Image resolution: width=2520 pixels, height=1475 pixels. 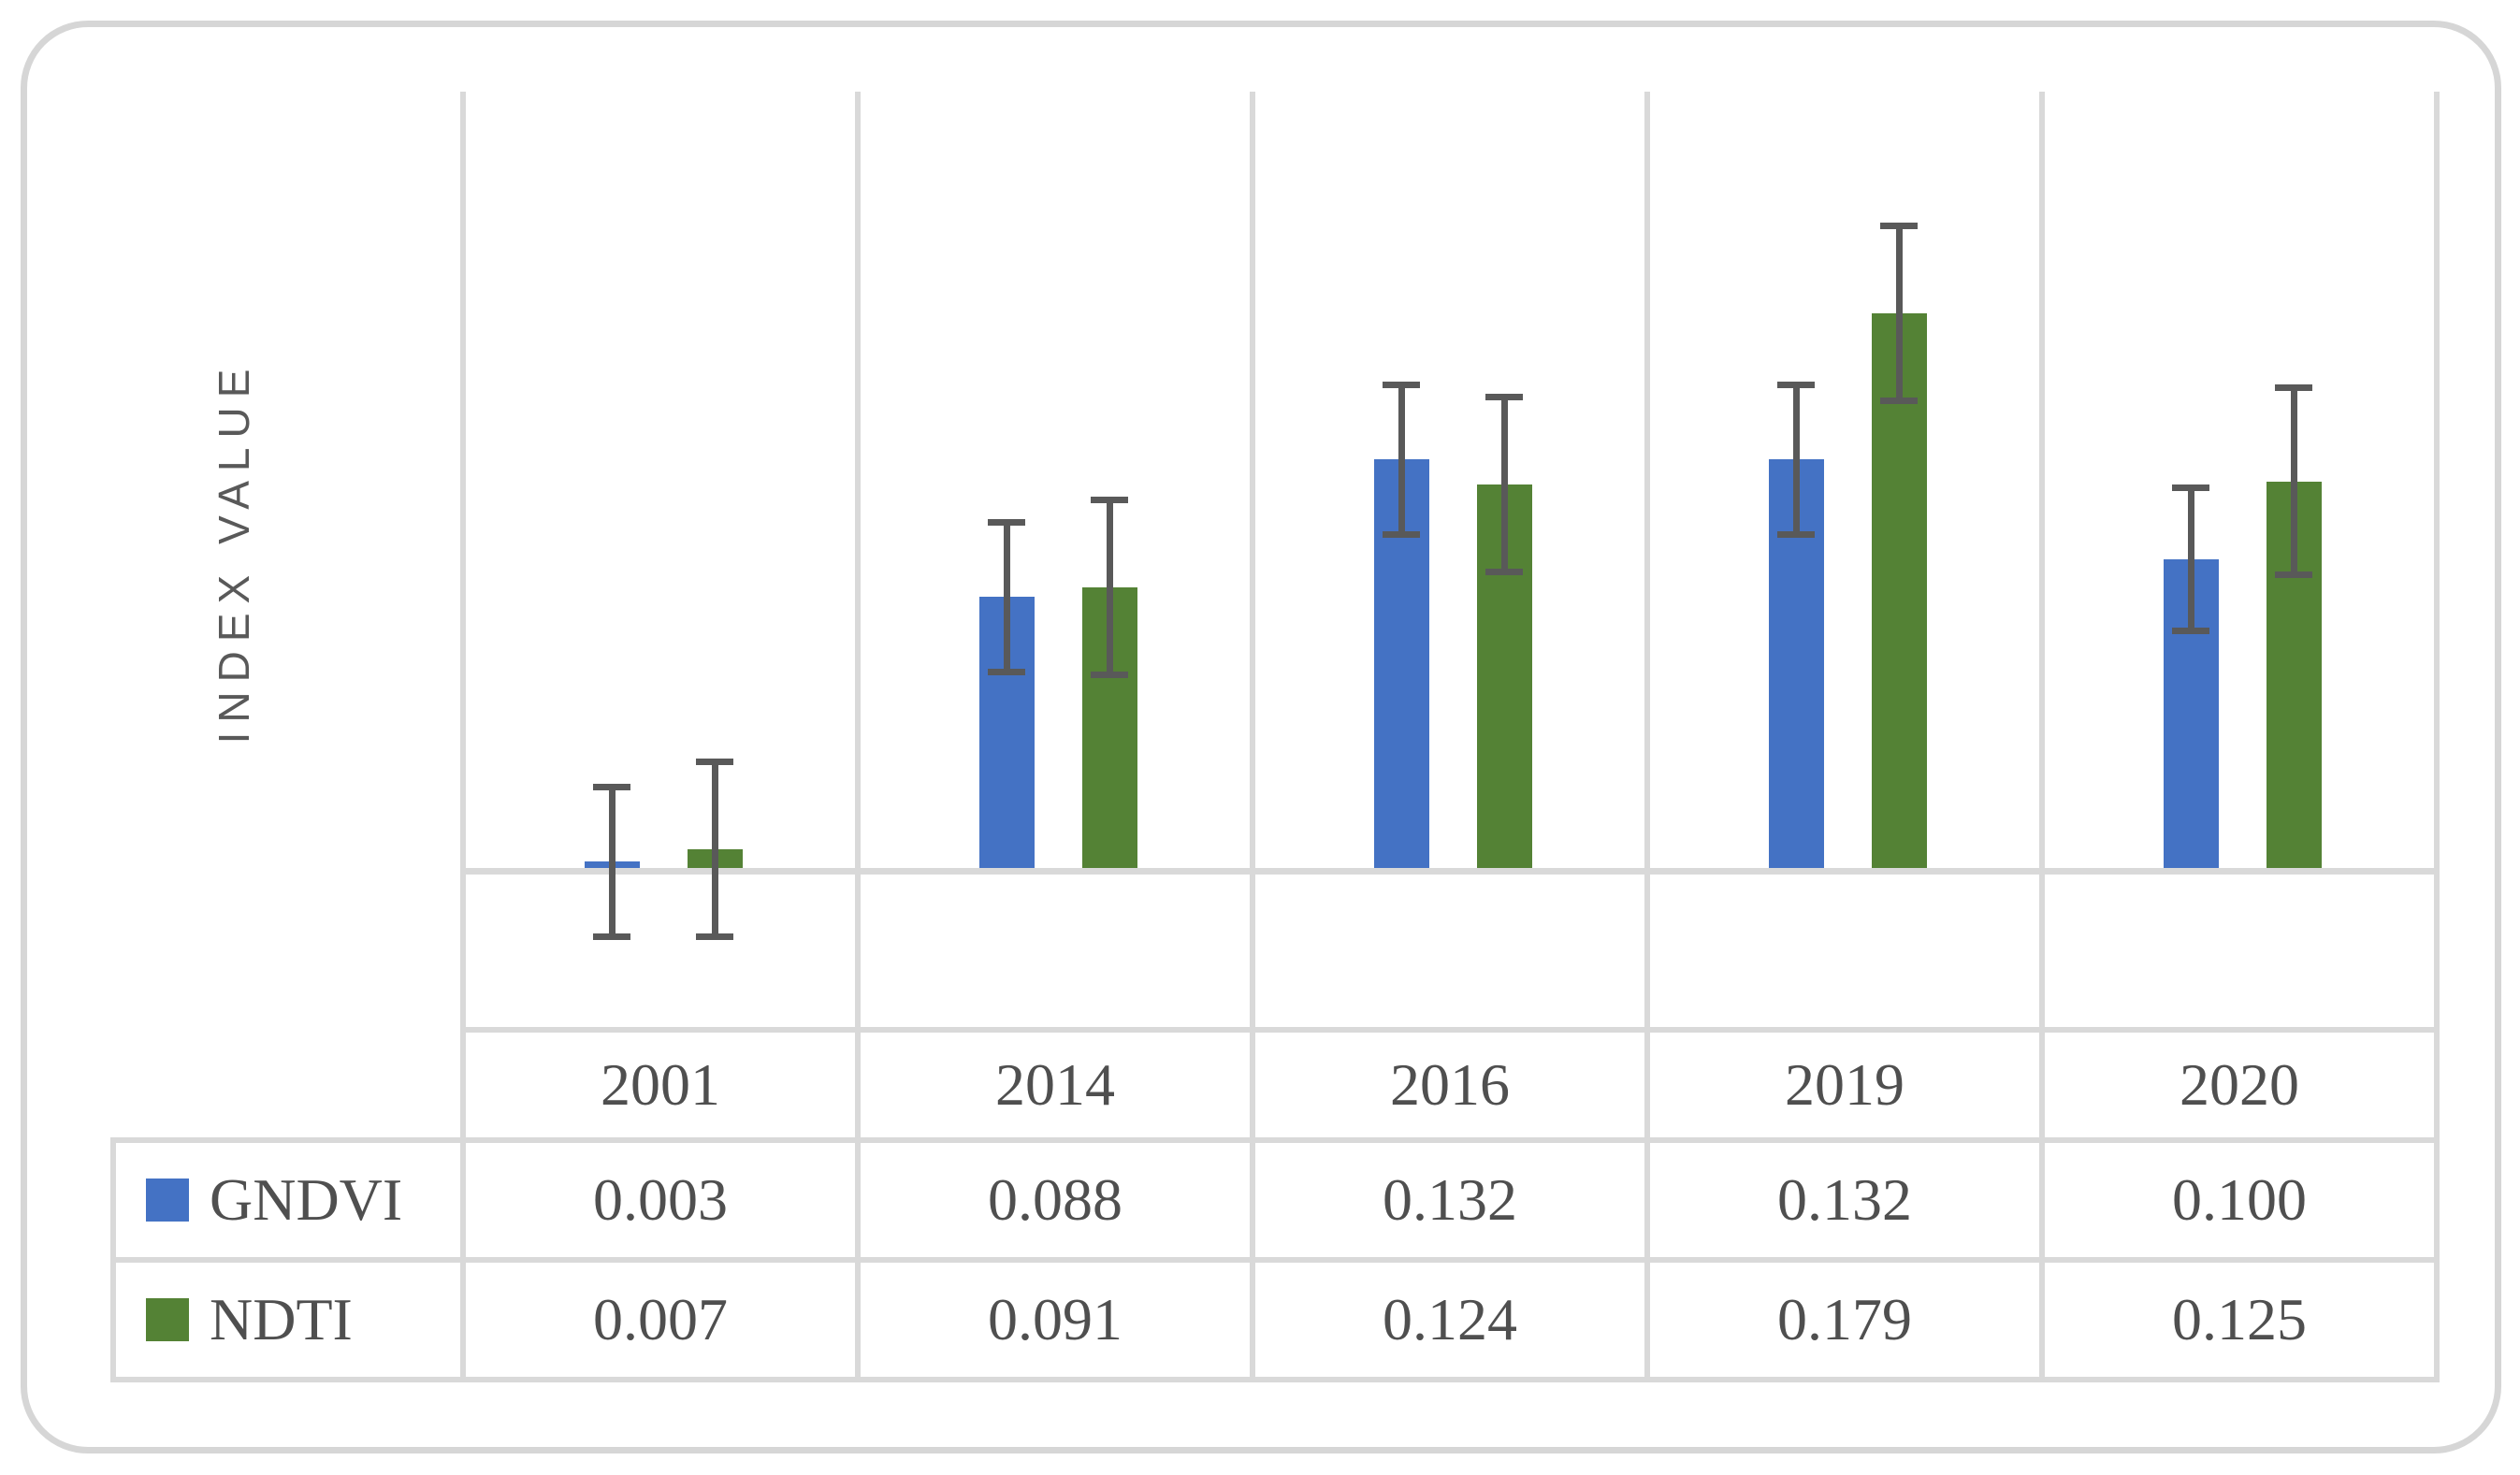 I want to click on error-cap-bottom-ndti-2019, so click(x=1899, y=400).